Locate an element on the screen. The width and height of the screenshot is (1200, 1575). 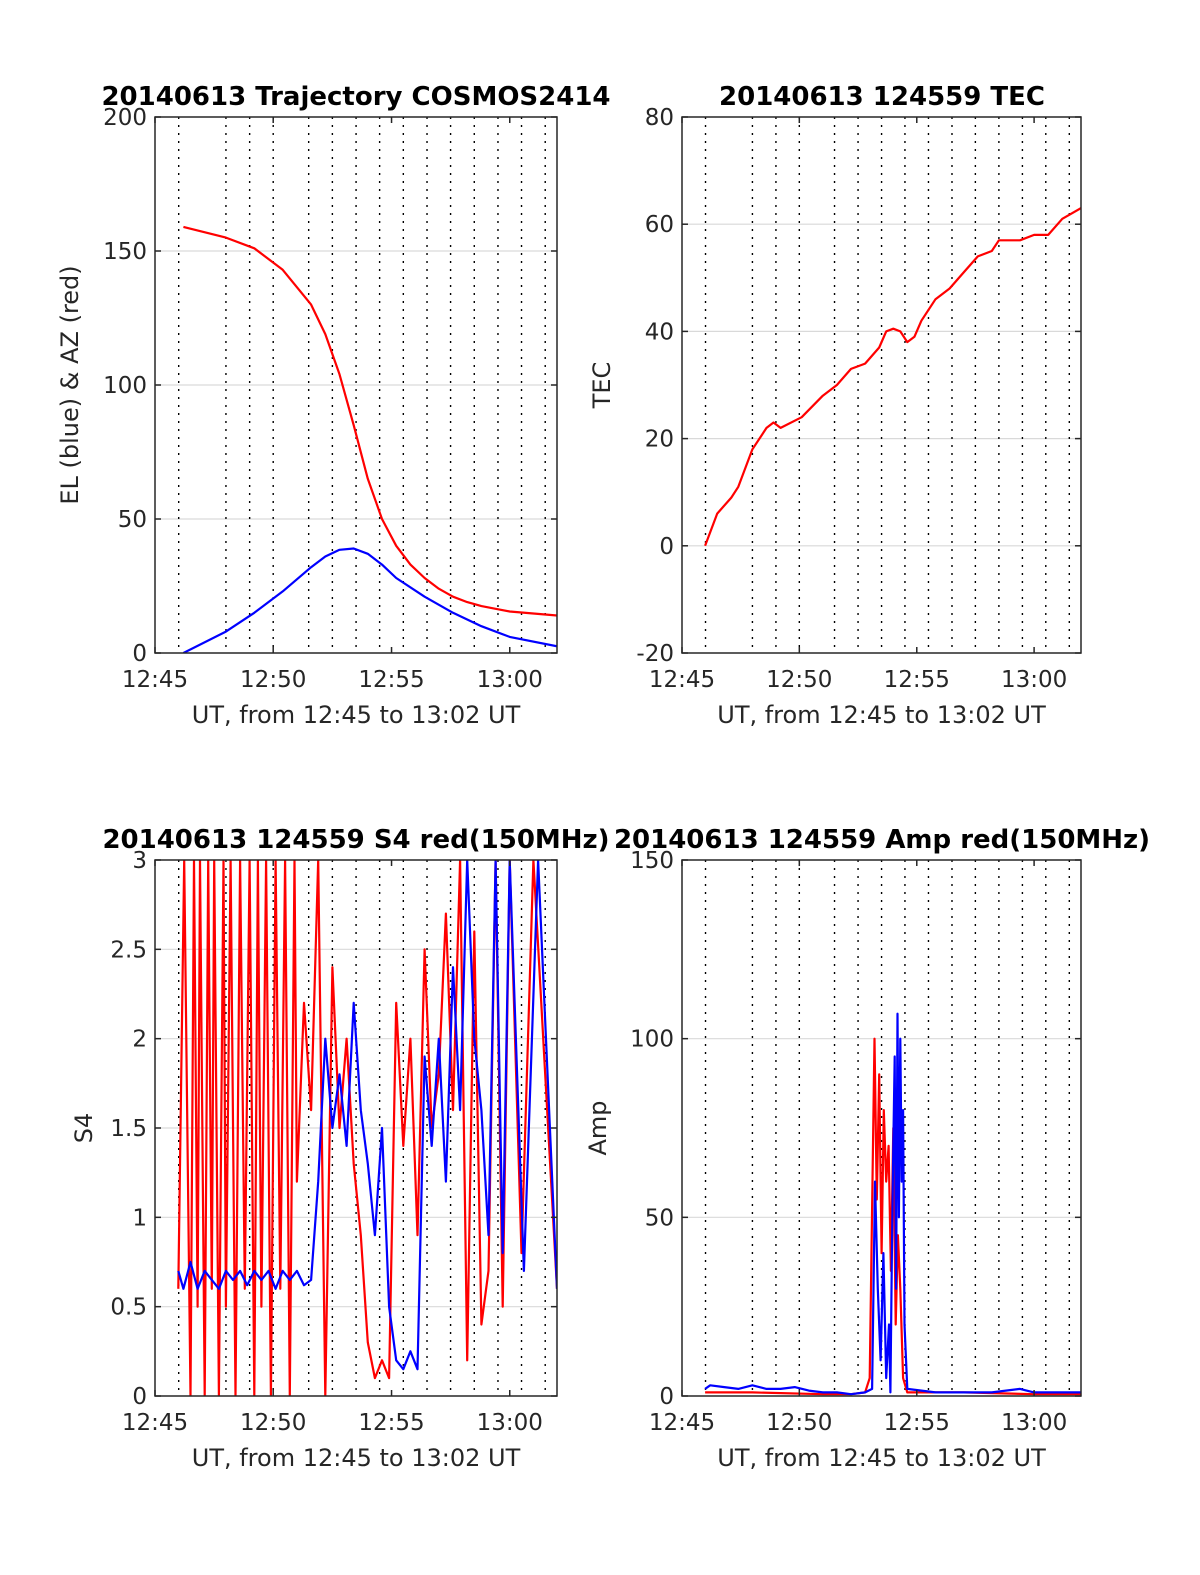
chart-title: 20140613 Trajectory COSMOS2414 is located at coordinates (355, 97).